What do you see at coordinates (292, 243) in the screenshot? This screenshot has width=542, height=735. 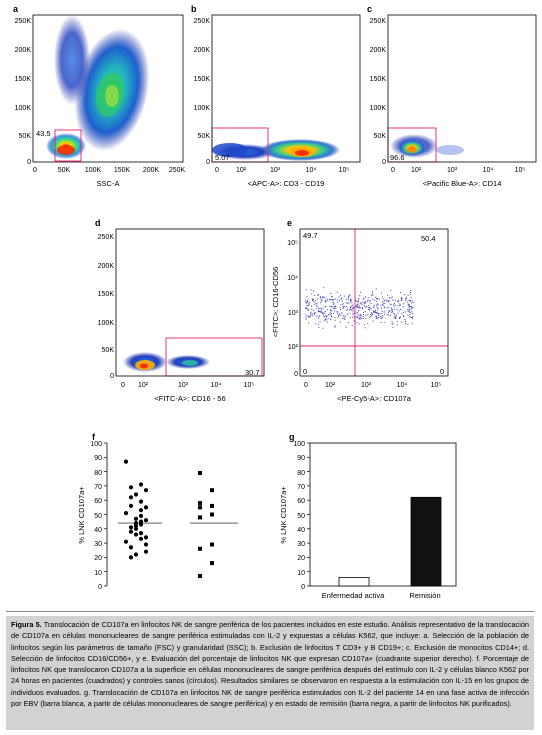 I see `panel-e-ytick: 10⁵` at bounding box center [292, 243].